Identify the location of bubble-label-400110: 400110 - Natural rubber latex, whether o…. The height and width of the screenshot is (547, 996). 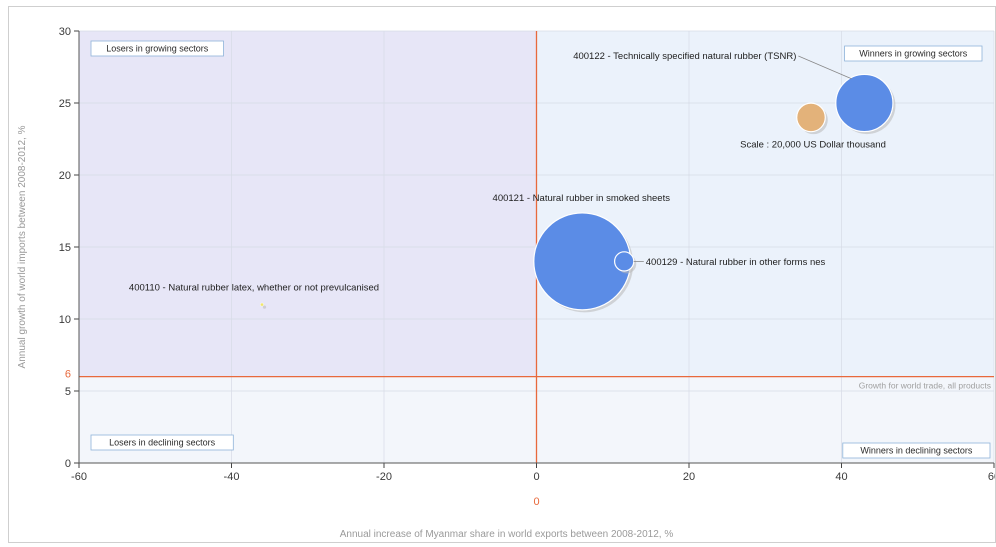
(254, 288).